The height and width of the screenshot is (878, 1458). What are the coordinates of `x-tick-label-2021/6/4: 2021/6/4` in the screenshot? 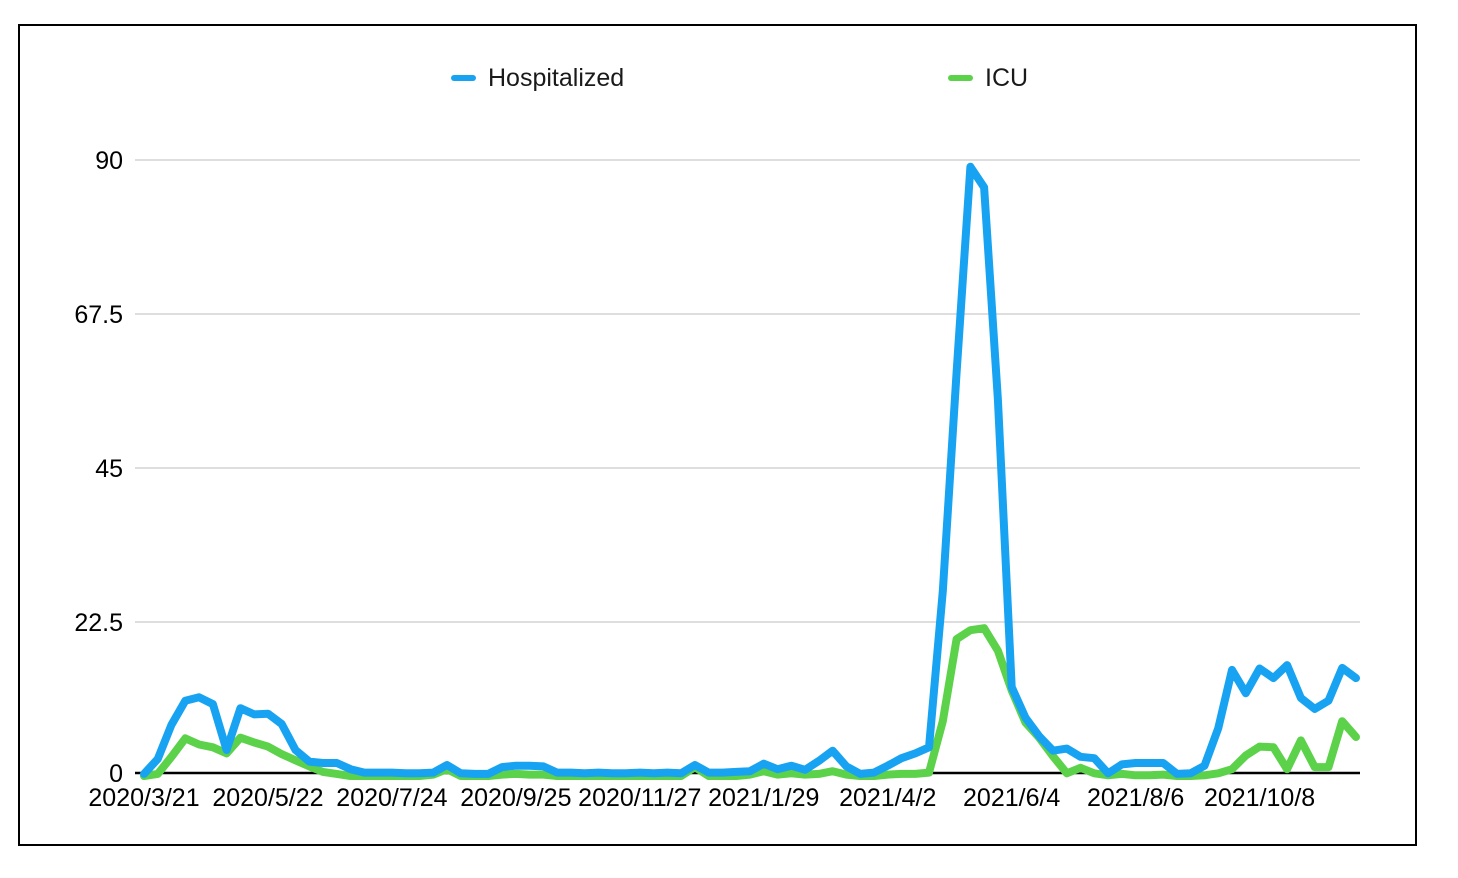 It's located at (1011, 798).